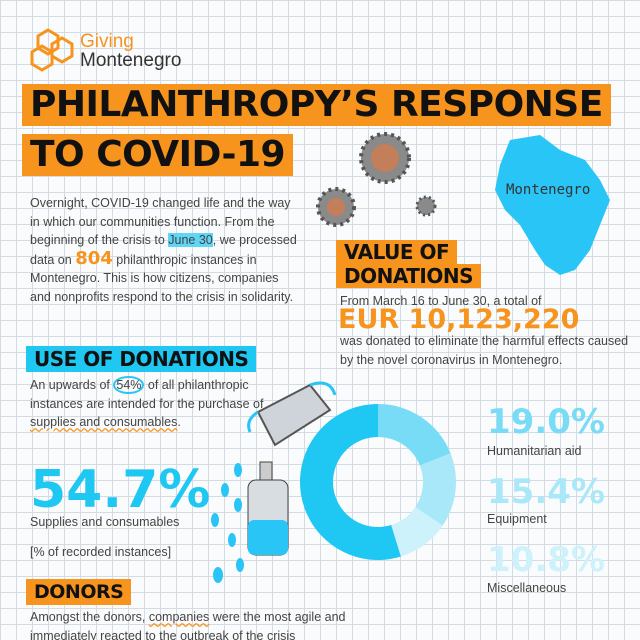  Describe the element at coordinates (179, 617) in the screenshot. I see `highlight: companies` at that location.